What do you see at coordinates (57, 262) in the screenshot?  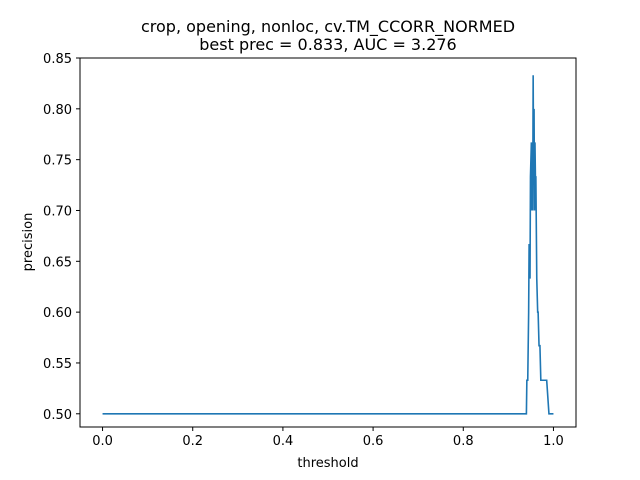 I see `y-tick-label: 0.65` at bounding box center [57, 262].